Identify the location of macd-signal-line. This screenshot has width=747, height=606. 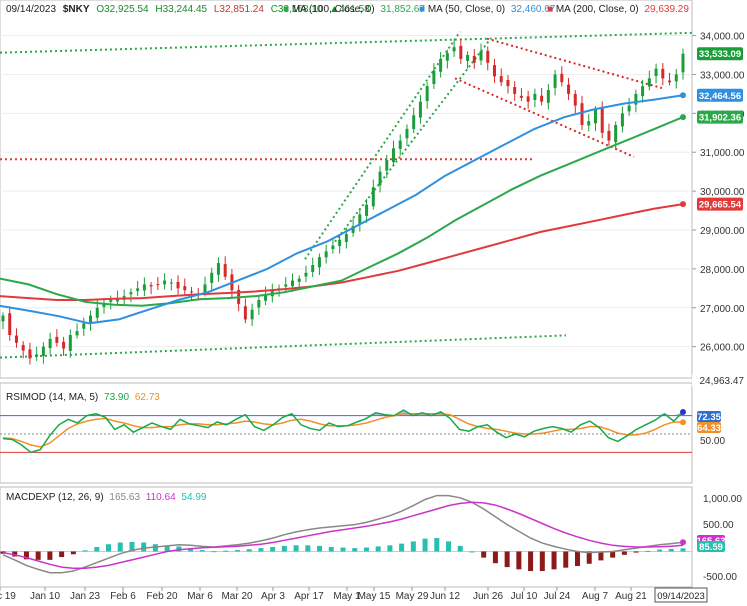
(343, 535).